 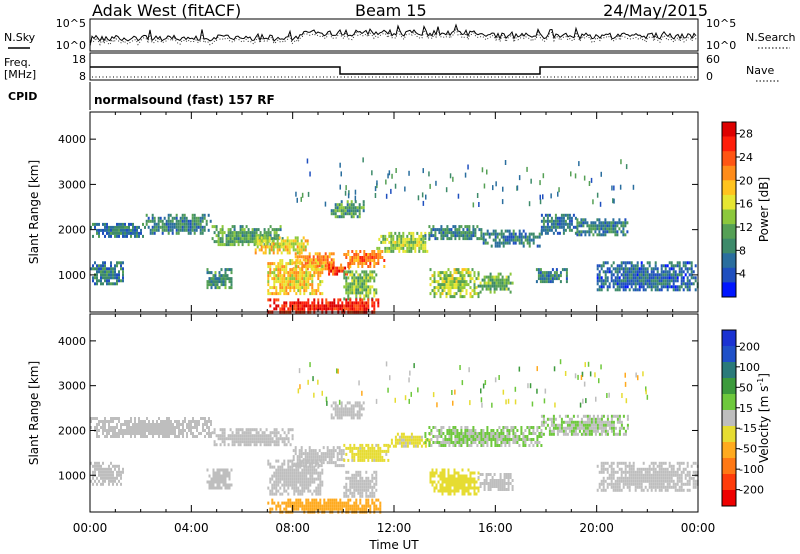 What do you see at coordinates (184, 100) in the screenshot?
I see `cpid-text: normalsound (fast) 157 RF` at bounding box center [184, 100].